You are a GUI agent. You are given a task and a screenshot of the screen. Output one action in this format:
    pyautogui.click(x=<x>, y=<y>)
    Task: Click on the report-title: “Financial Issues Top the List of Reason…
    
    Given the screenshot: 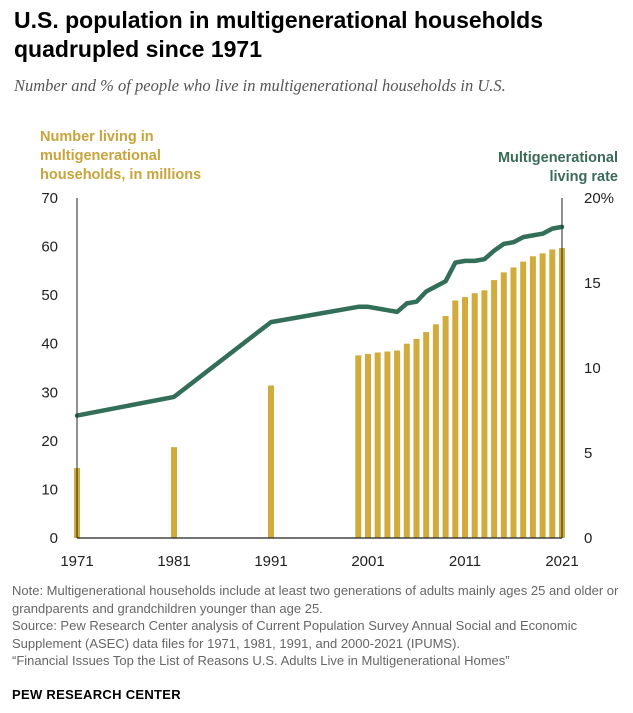 What is the action you would take?
    pyautogui.click(x=261, y=660)
    